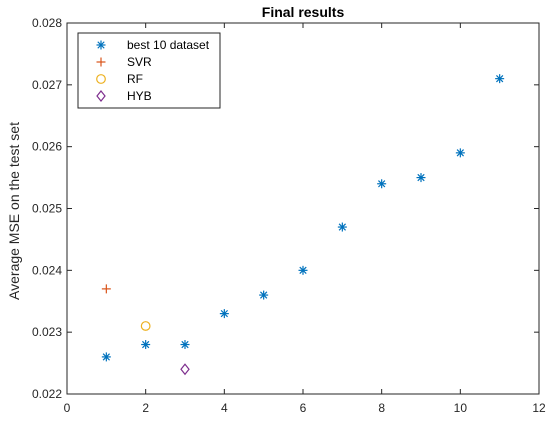 The width and height of the screenshot is (550, 422). What do you see at coordinates (101, 96) in the screenshot?
I see `legend-marker-diamond` at bounding box center [101, 96].